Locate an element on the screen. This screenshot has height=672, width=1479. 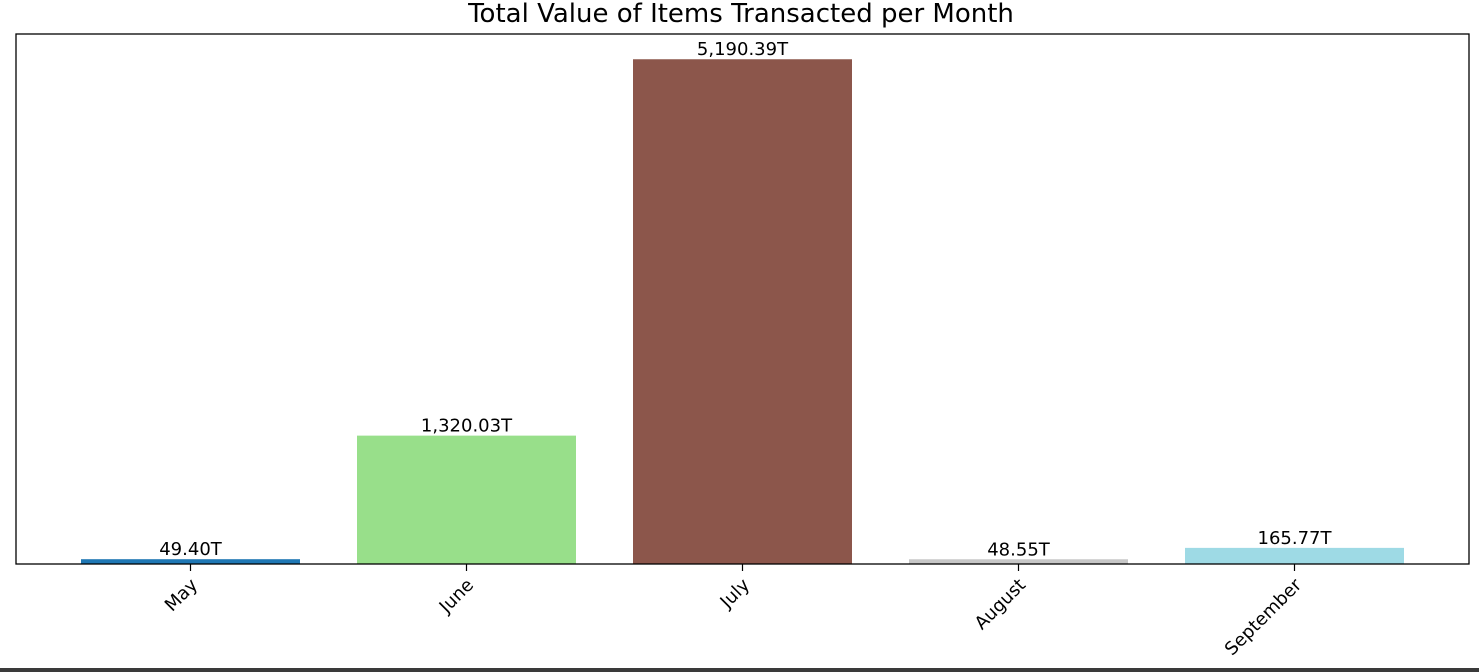
bar-september is located at coordinates (1294, 555).